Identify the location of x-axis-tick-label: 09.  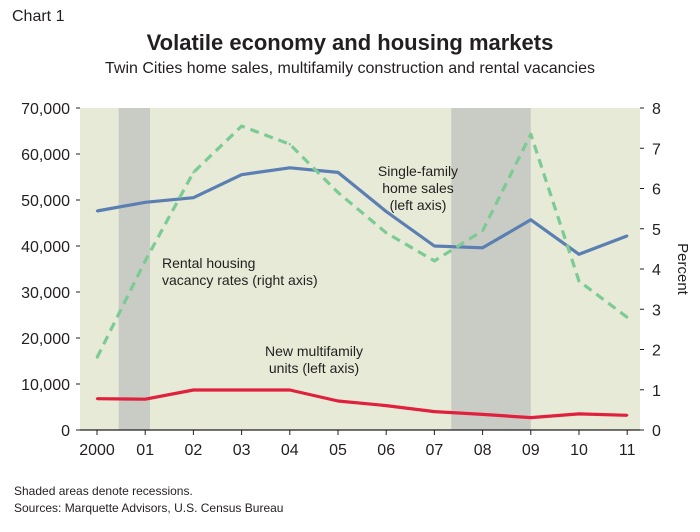
(531, 450).